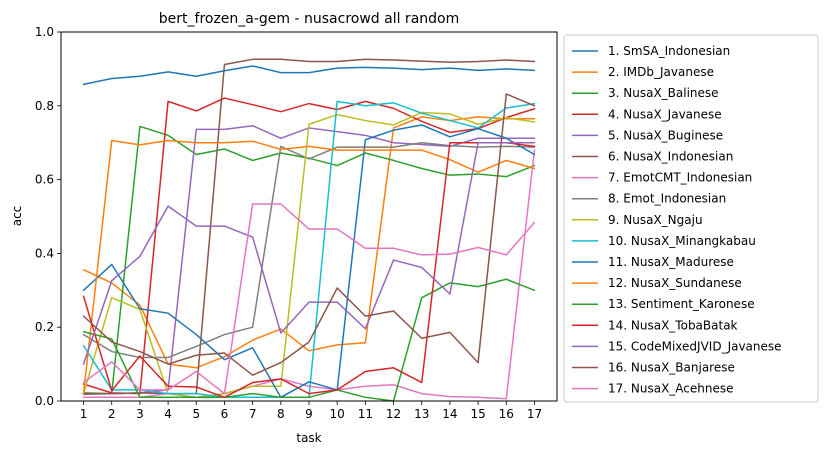 This screenshot has width=824, height=455. Describe the element at coordinates (682, 241) in the screenshot. I see `legend-label: 10. NusaX_Minangkabau` at that location.